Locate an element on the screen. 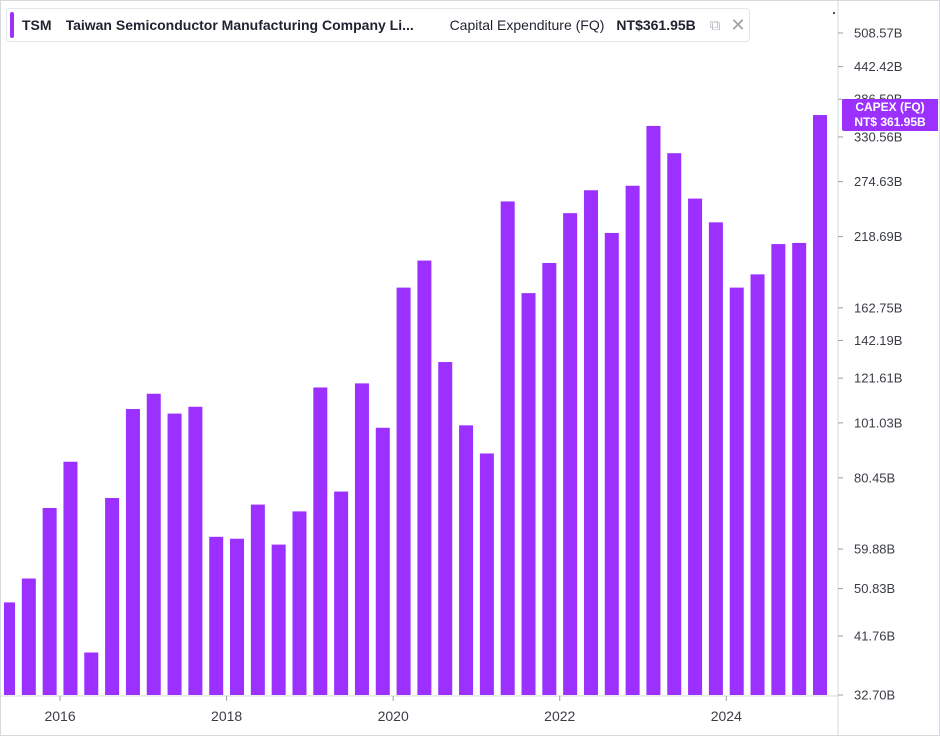 Image resolution: width=940 pixels, height=736 pixels. y-tick-label: 50.83B is located at coordinates (874, 588).